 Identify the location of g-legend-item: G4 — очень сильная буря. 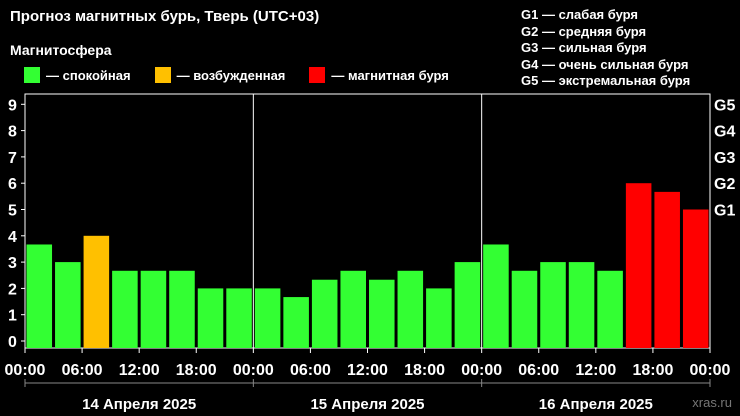
(605, 64).